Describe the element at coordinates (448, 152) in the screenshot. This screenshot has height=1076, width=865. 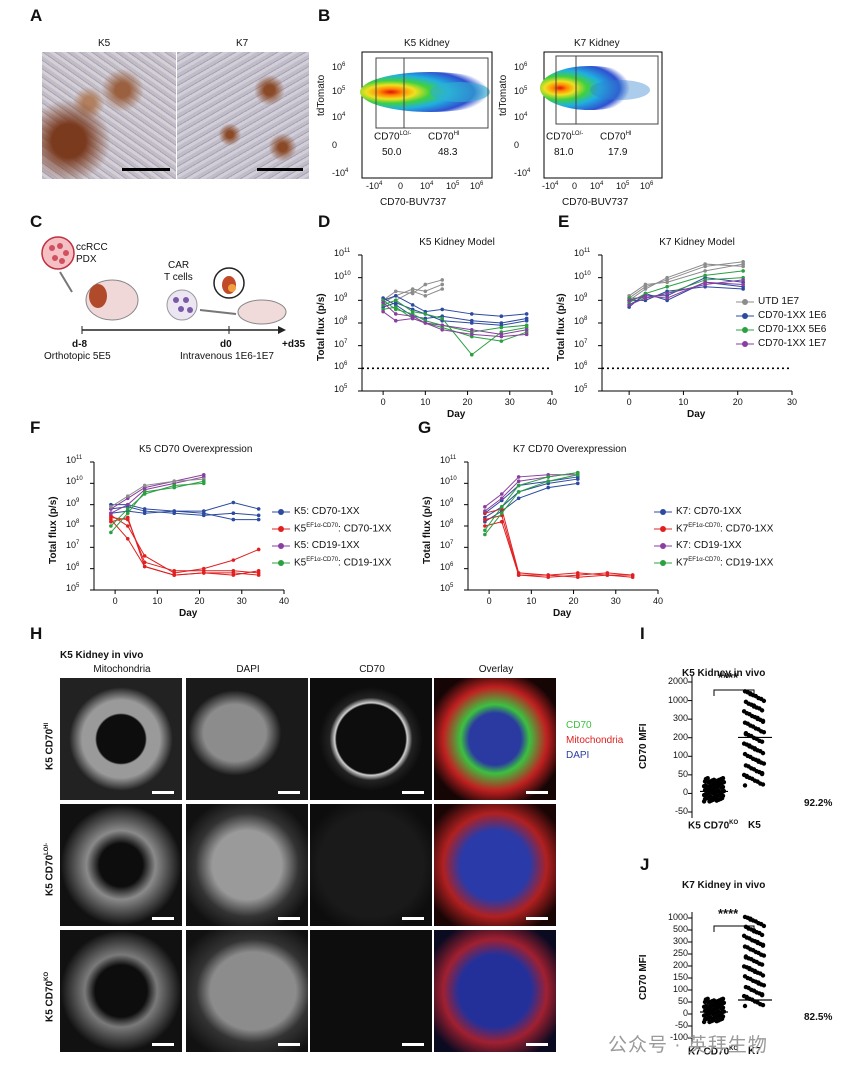
I see `gate-hi-value: 48.3` at that location.